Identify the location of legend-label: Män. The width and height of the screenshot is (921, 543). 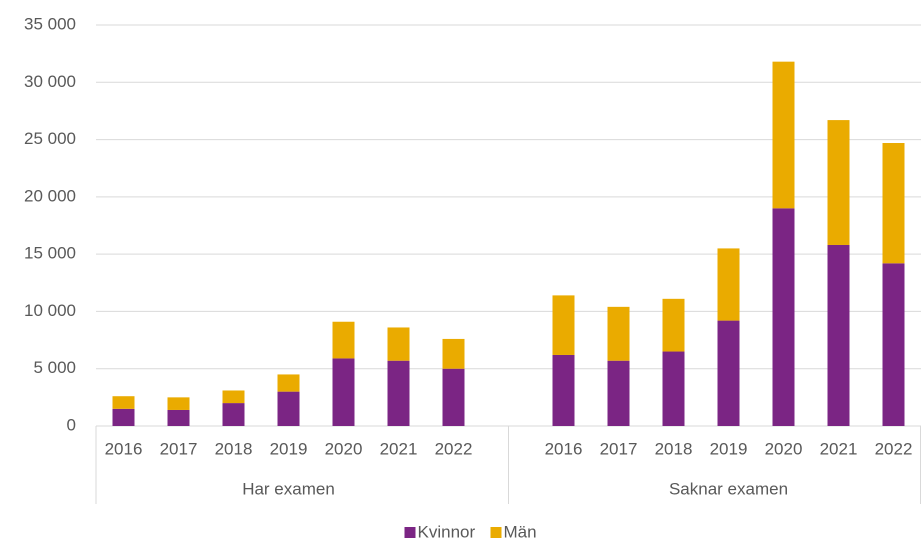
(520, 531).